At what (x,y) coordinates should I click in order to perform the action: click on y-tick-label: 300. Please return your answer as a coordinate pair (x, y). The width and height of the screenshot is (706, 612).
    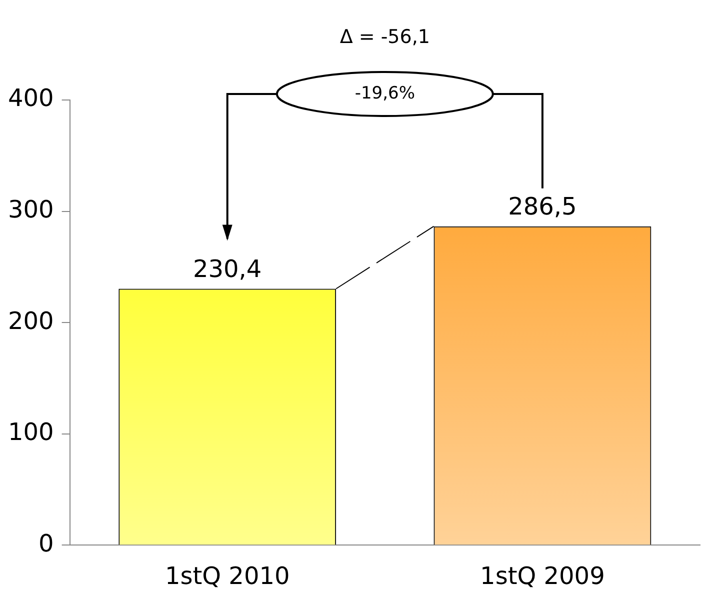
    Looking at the image, I should click on (31, 210).